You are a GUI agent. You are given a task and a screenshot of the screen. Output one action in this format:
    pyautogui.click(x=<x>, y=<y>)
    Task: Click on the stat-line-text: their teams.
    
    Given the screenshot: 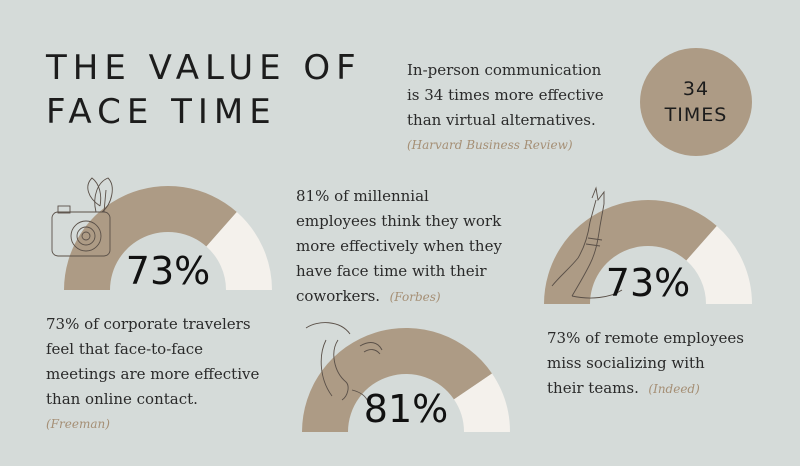 What is the action you would take?
    pyautogui.click(x=593, y=388)
    